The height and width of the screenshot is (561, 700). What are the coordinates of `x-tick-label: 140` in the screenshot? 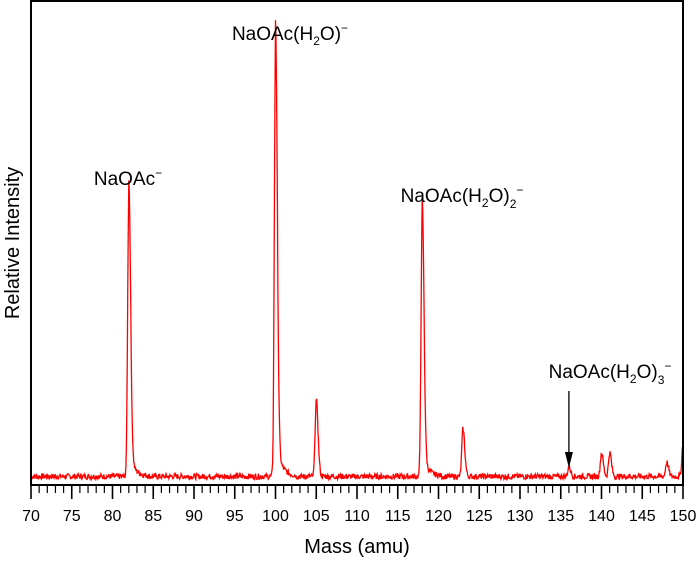 It's located at (601, 516).